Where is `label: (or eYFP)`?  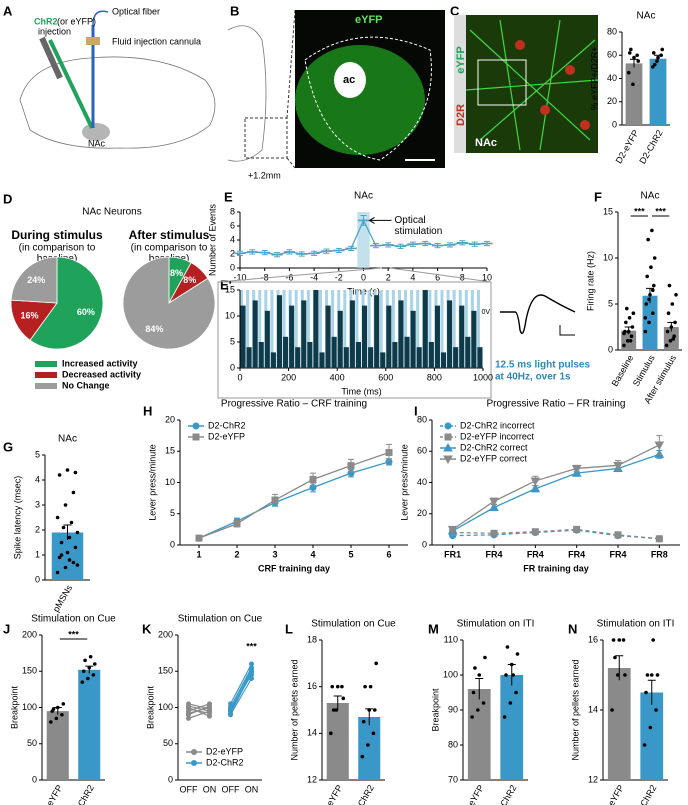
label: (or eYFP) is located at coordinates (76, 21).